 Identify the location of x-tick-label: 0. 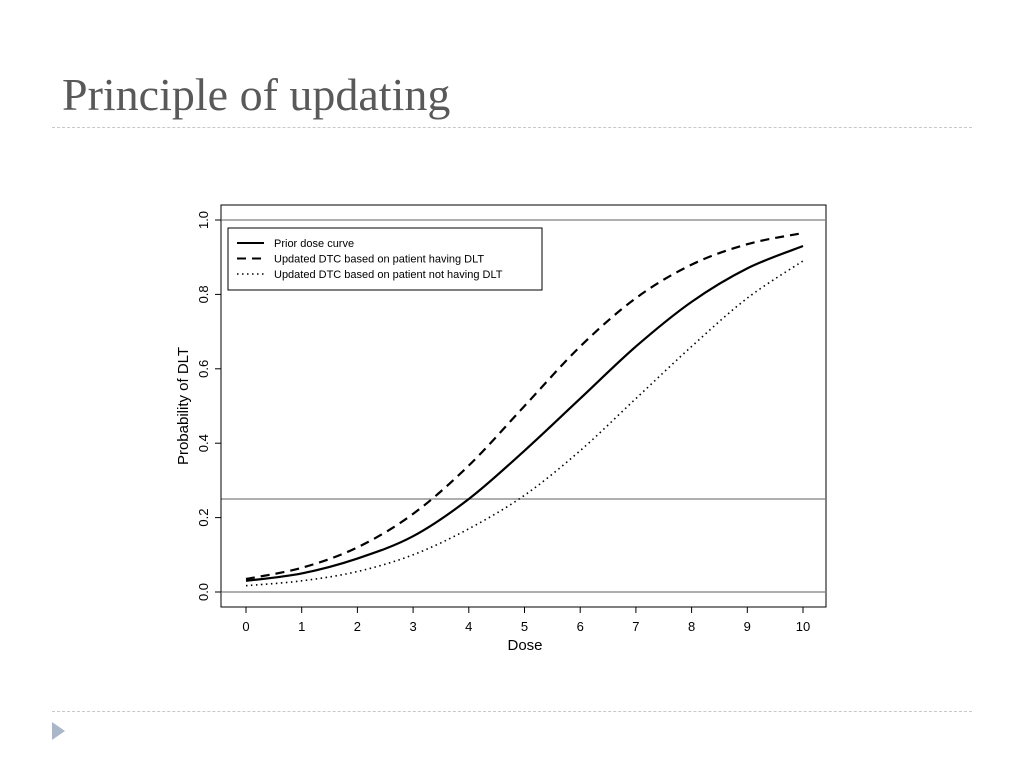
(245, 626).